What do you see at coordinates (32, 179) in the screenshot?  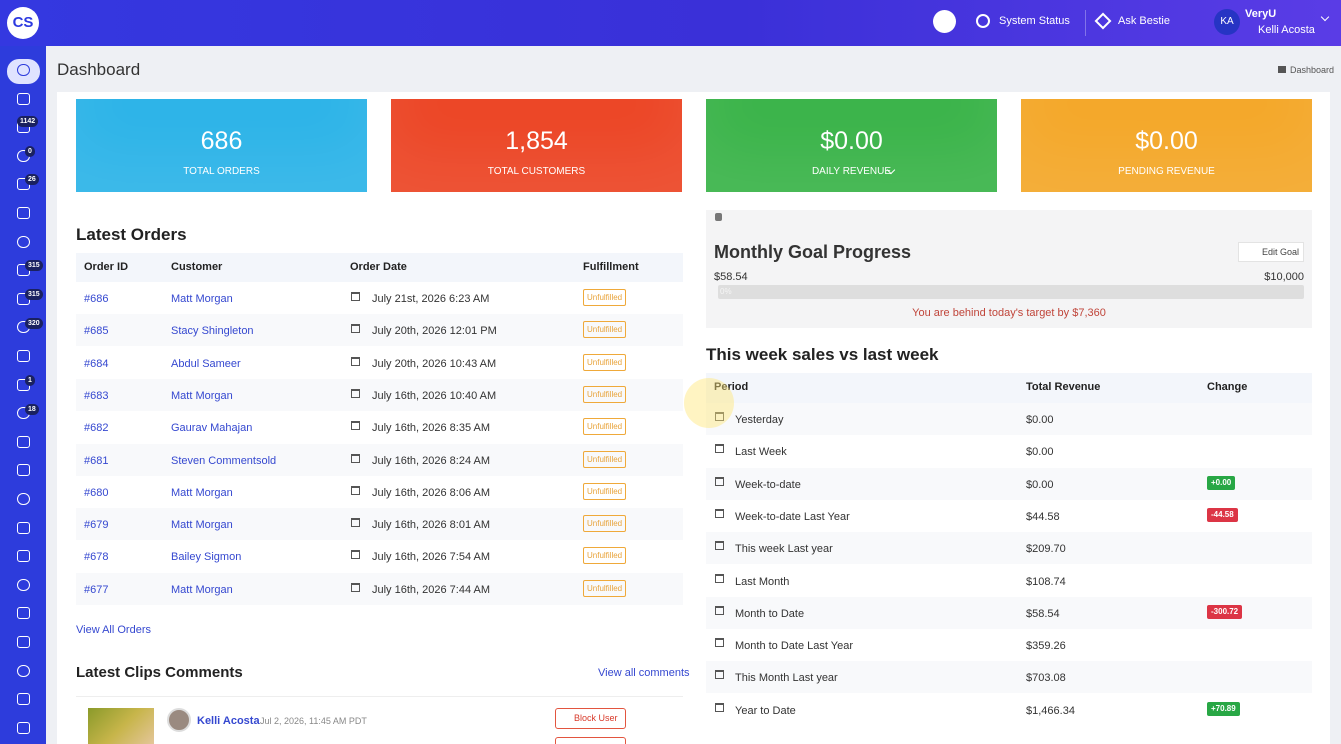 I see `sidebar-badge: 26` at bounding box center [32, 179].